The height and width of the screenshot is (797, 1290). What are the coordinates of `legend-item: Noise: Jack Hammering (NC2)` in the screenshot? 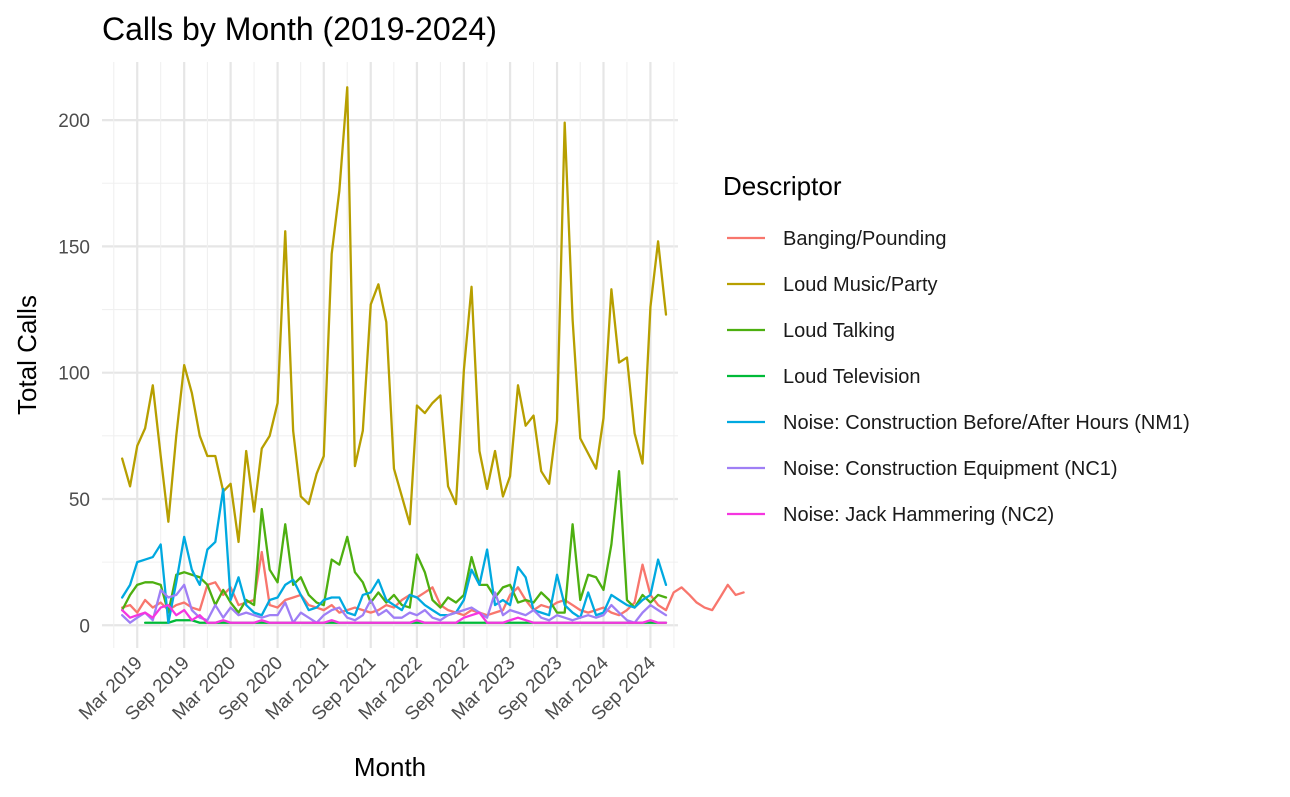 It's located at (890, 515).